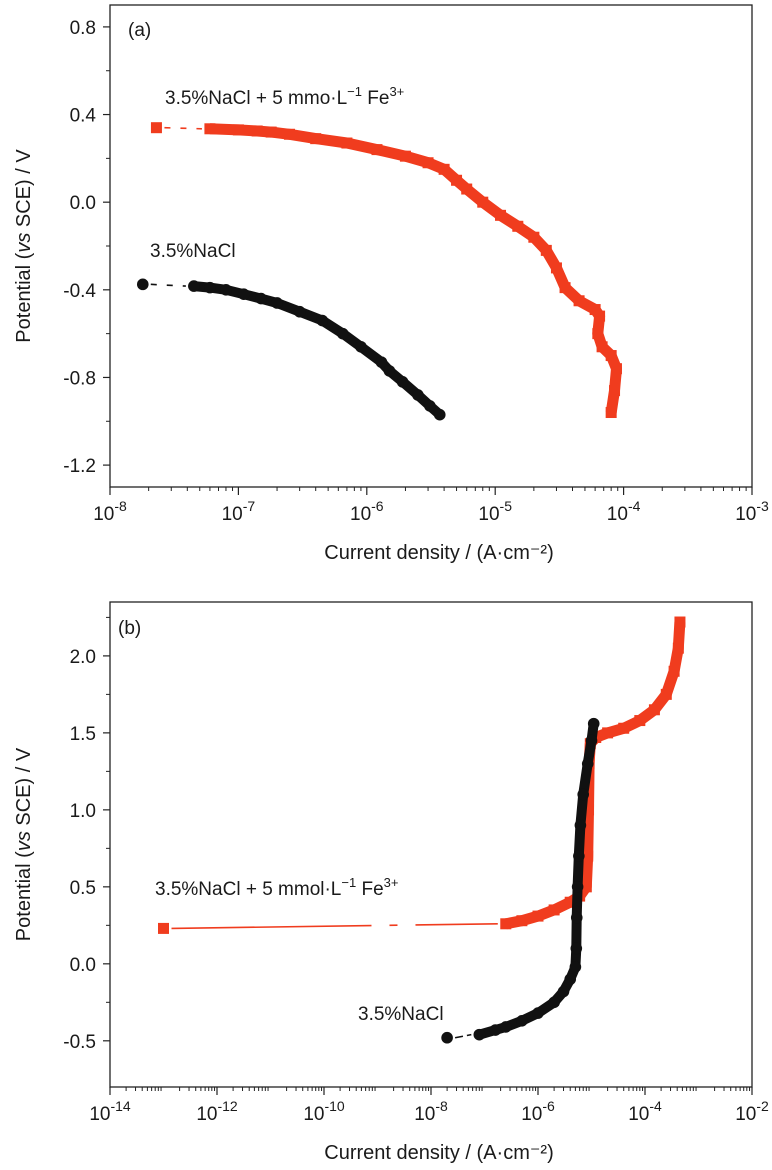  What do you see at coordinates (79, 1042) in the screenshot?
I see `panel-b-y-tick-label: -0.5` at bounding box center [79, 1042].